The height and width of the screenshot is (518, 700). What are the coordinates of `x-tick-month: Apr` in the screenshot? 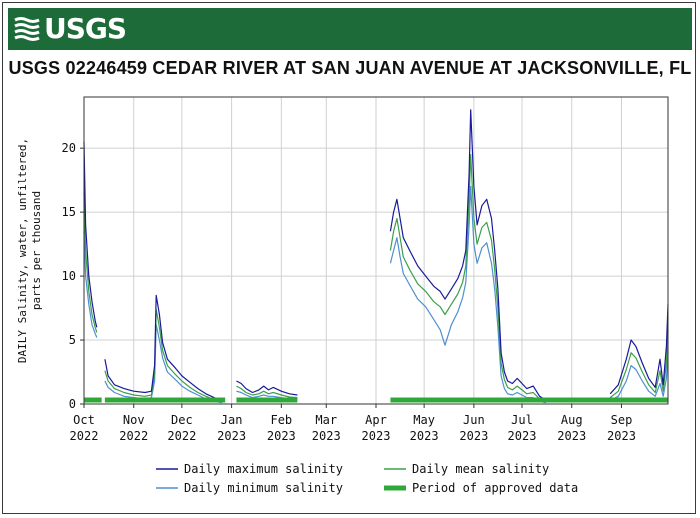 It's located at (376, 420).